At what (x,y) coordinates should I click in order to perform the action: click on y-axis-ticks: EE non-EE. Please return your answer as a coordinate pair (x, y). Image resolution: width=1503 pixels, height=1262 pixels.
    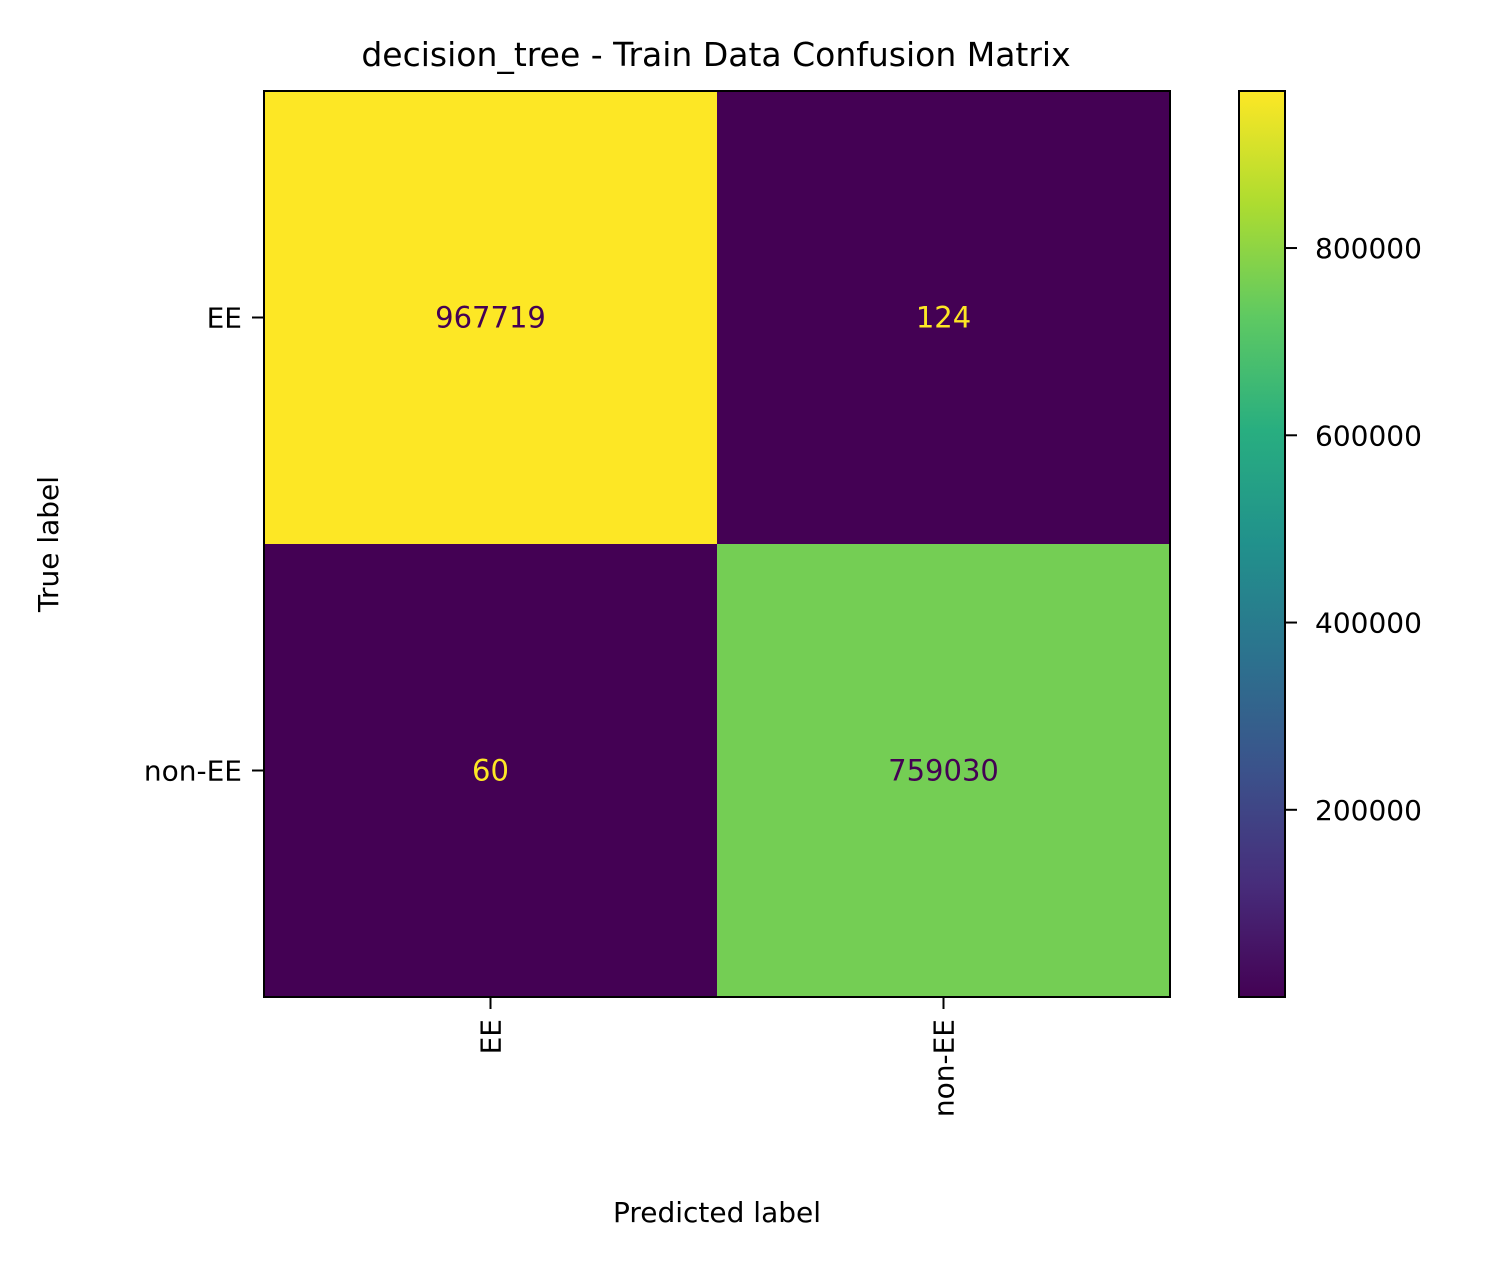
    Looking at the image, I should click on (204, 545).